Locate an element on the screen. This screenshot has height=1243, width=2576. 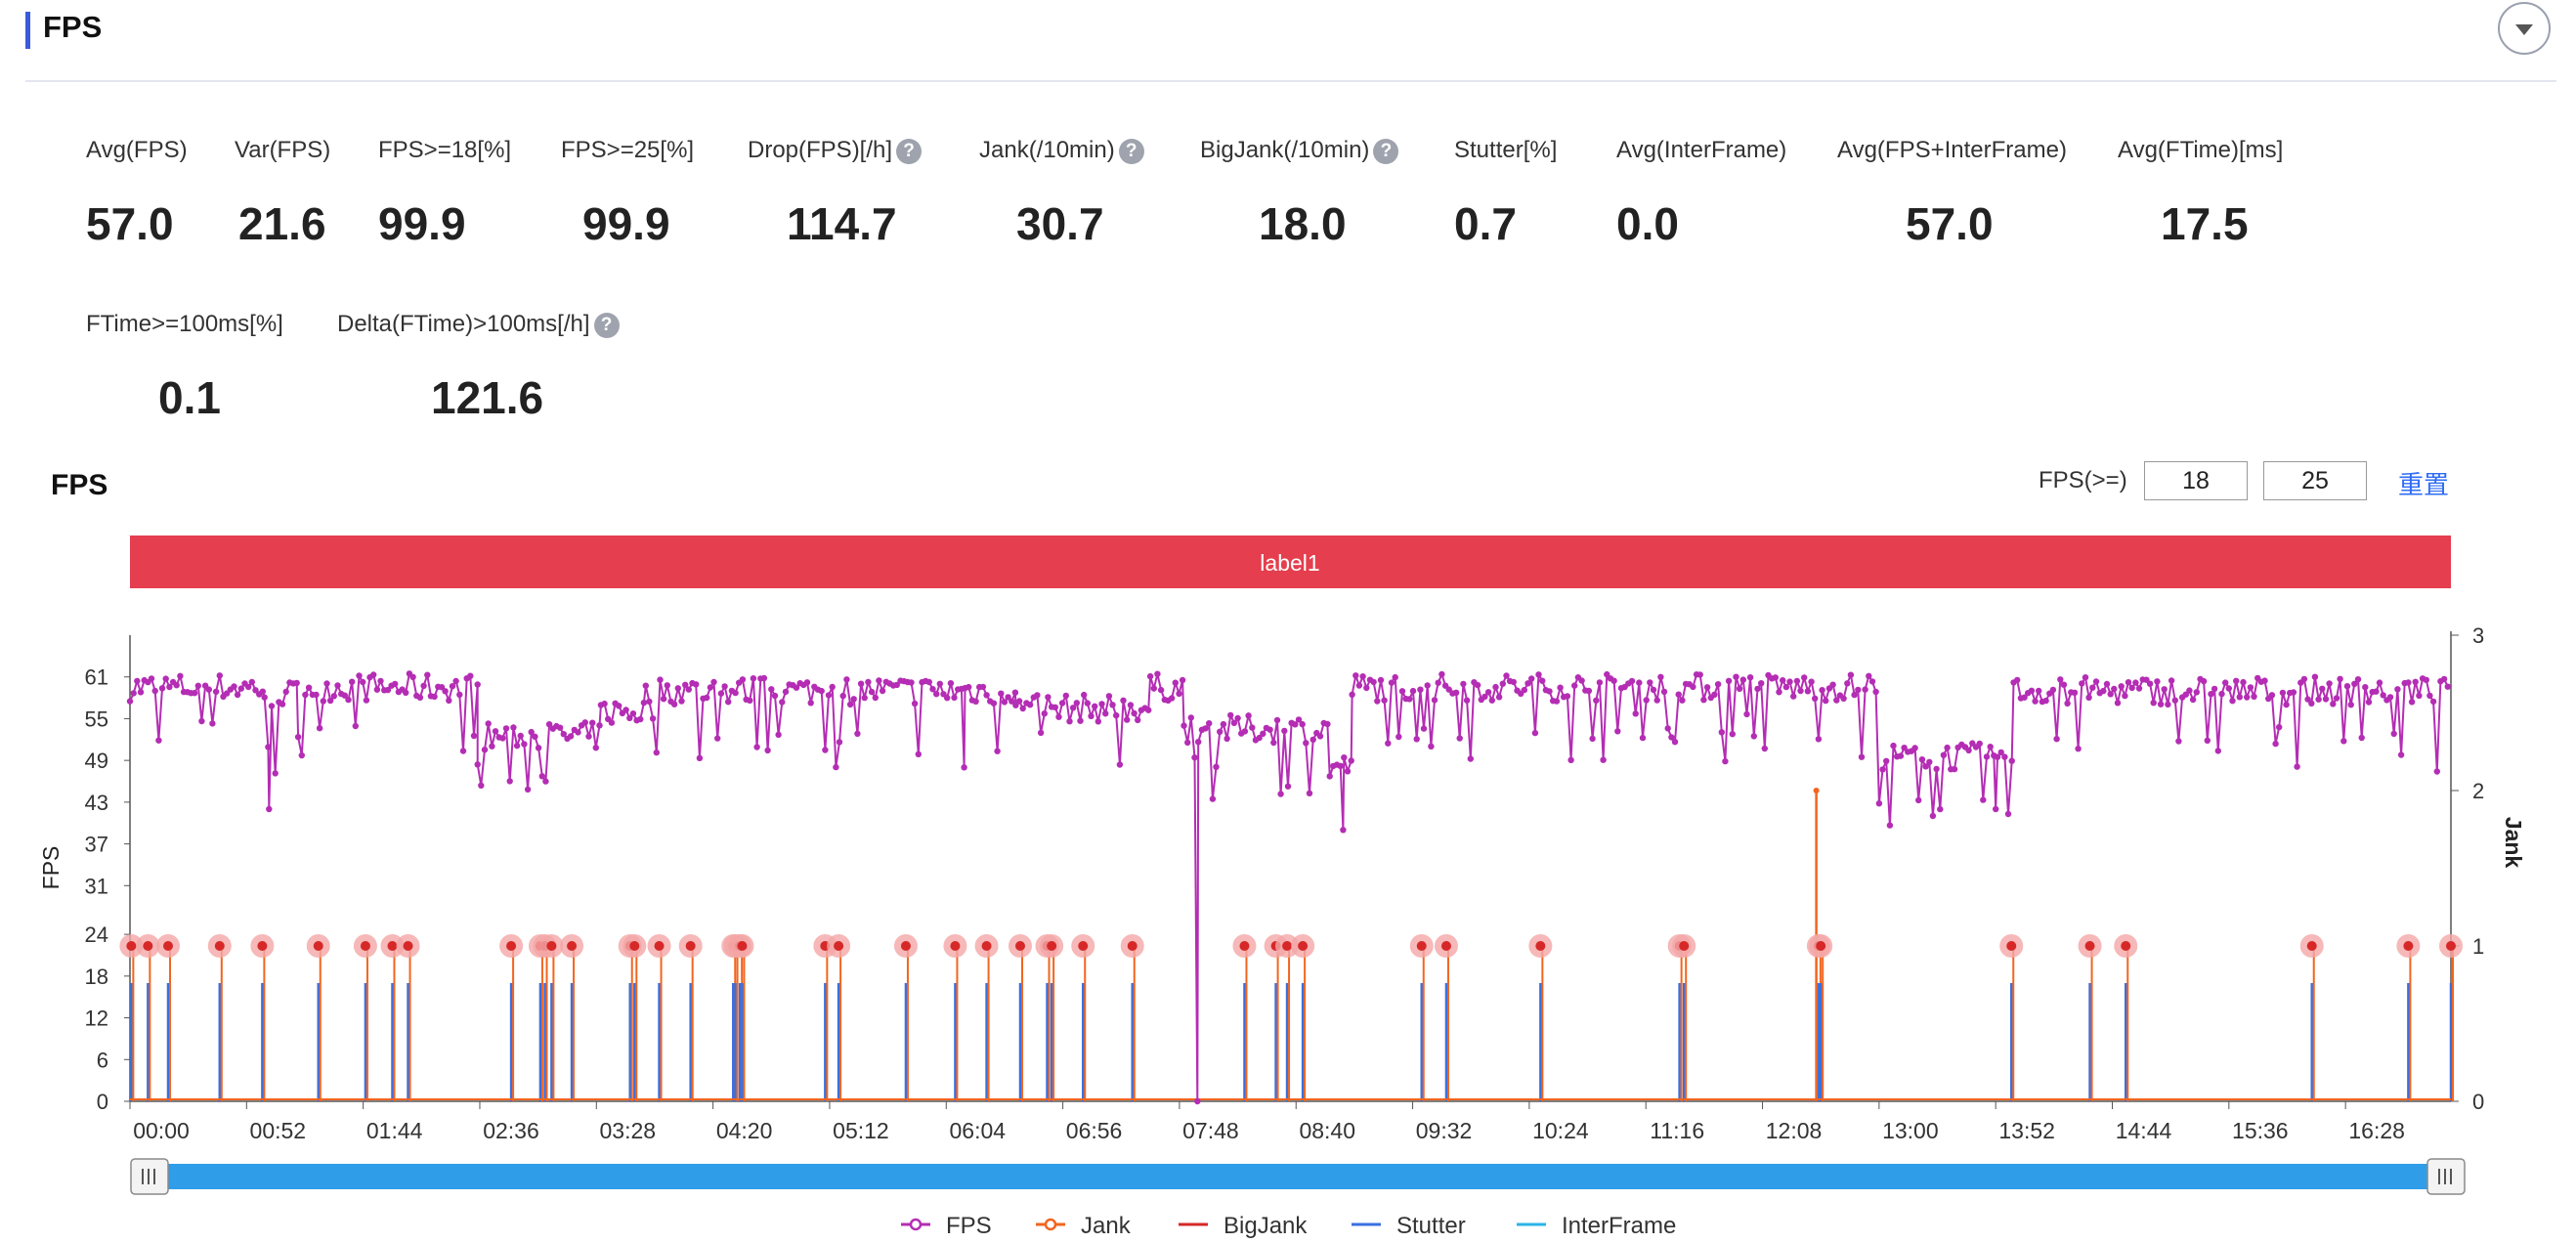
x-tick-label: 14:44 is located at coordinates (2144, 1130).